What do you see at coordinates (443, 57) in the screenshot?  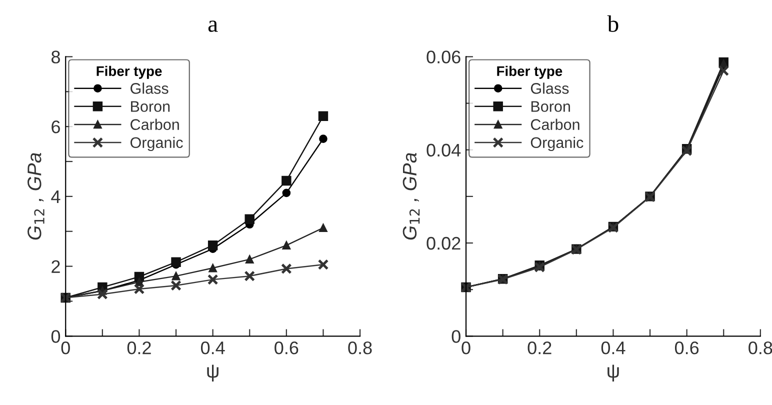 I see `y-tick-label: 0.06` at bounding box center [443, 57].